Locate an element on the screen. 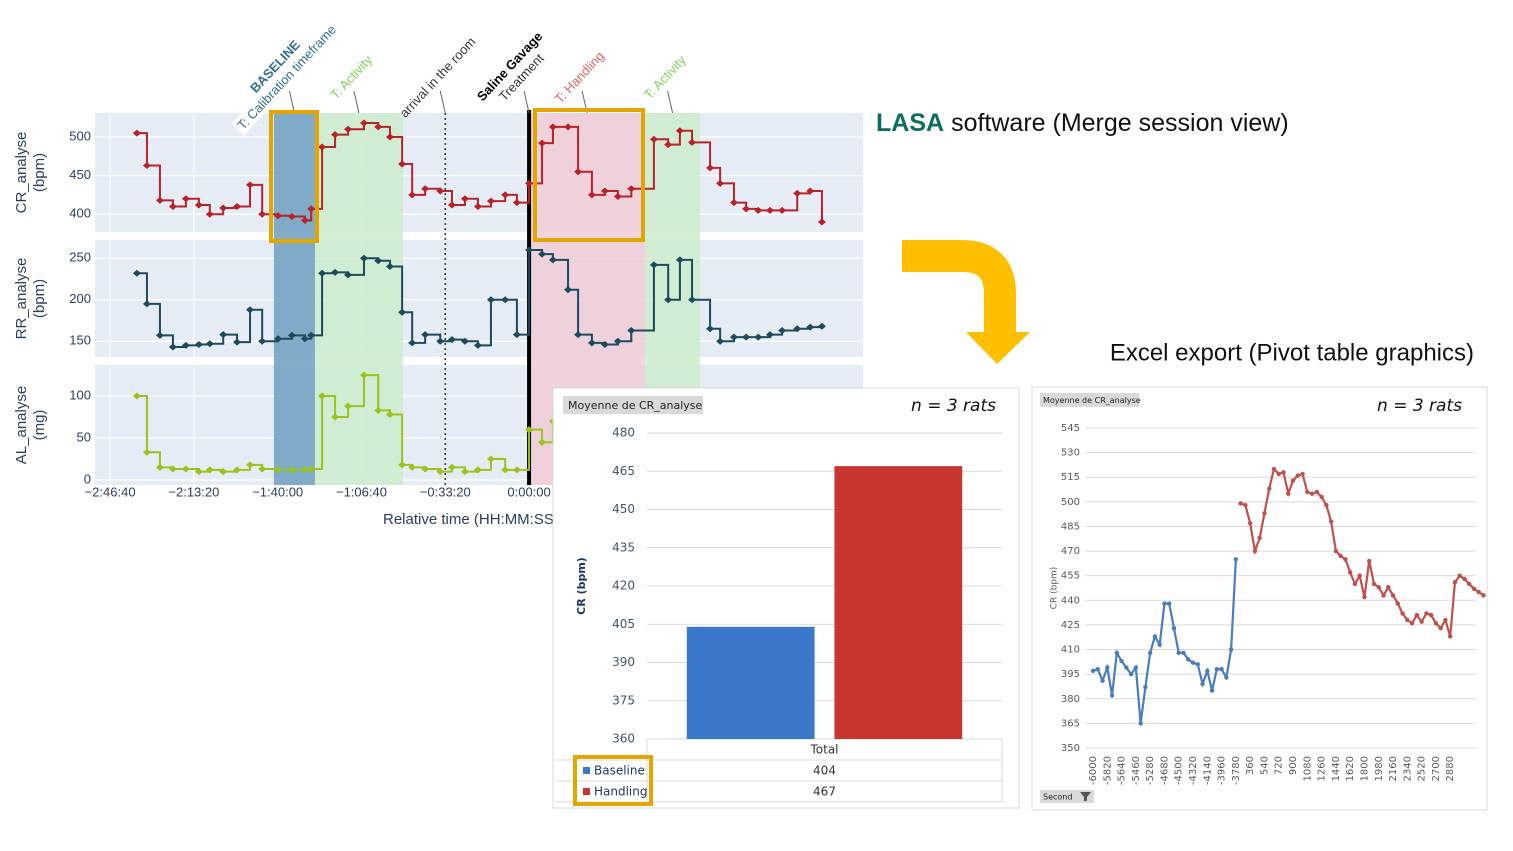 Image resolution: width=1513 pixels, height=851 pixels. y-tick-label: 360 is located at coordinates (623, 739).